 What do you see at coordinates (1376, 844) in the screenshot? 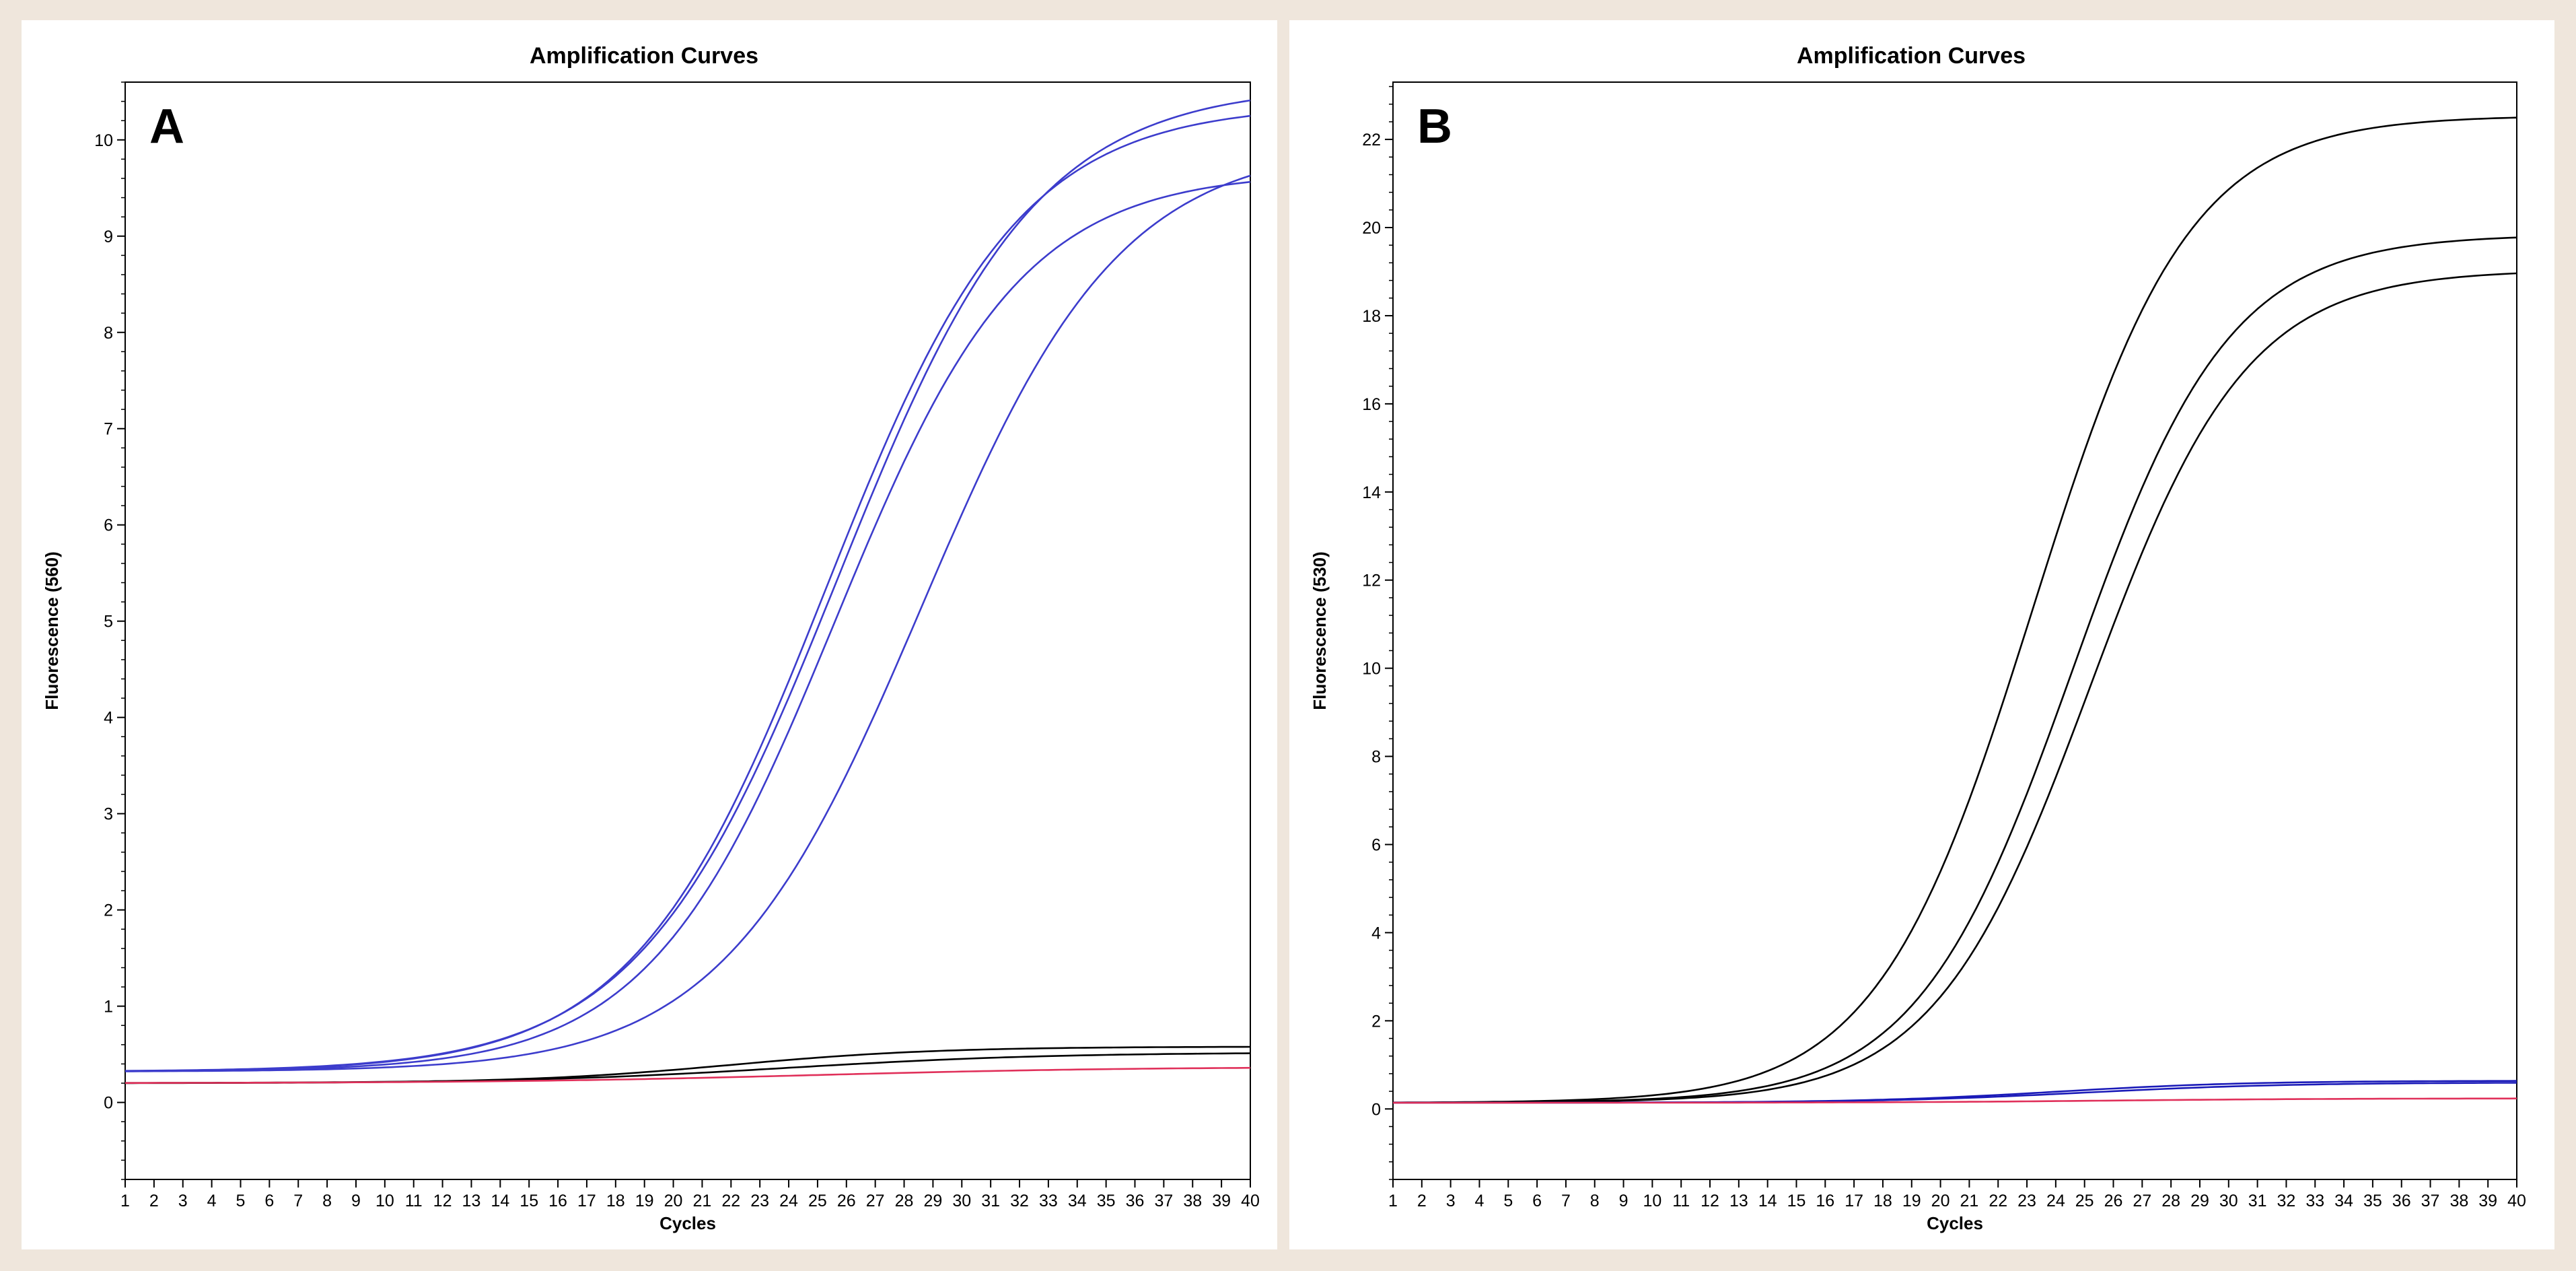
I see `y-tick-label: 6` at bounding box center [1376, 844].